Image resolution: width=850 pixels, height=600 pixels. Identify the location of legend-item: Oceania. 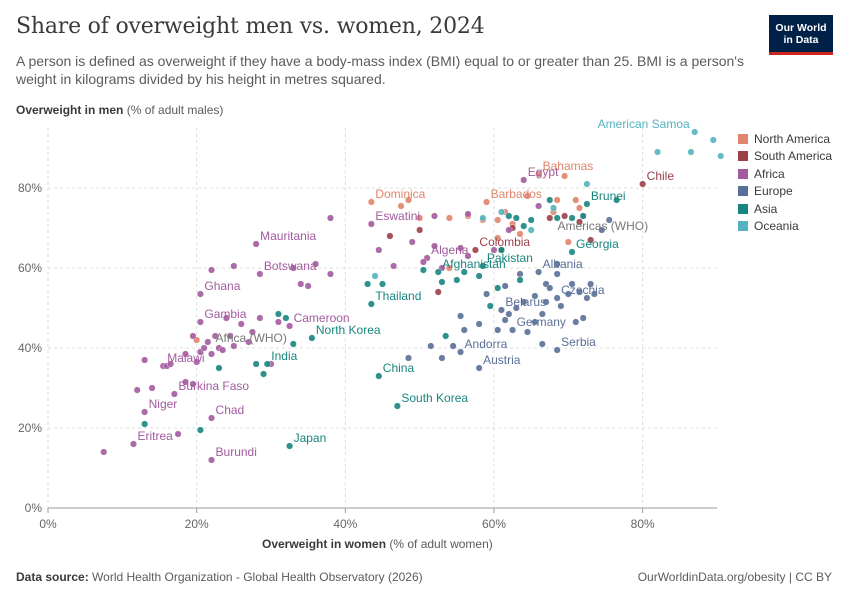
(785, 227).